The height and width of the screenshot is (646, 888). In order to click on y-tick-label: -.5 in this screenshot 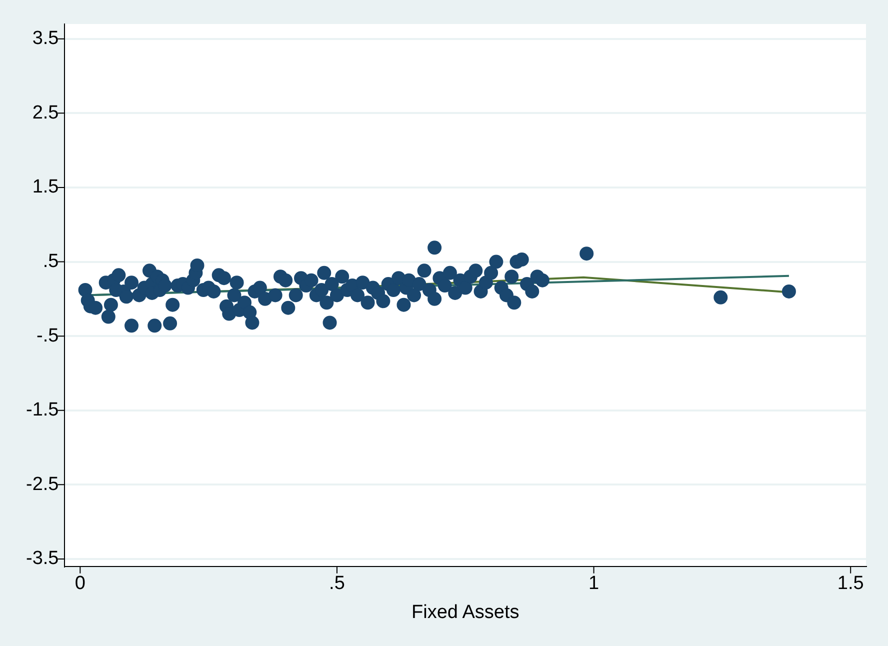, I will do `click(47, 335)`.